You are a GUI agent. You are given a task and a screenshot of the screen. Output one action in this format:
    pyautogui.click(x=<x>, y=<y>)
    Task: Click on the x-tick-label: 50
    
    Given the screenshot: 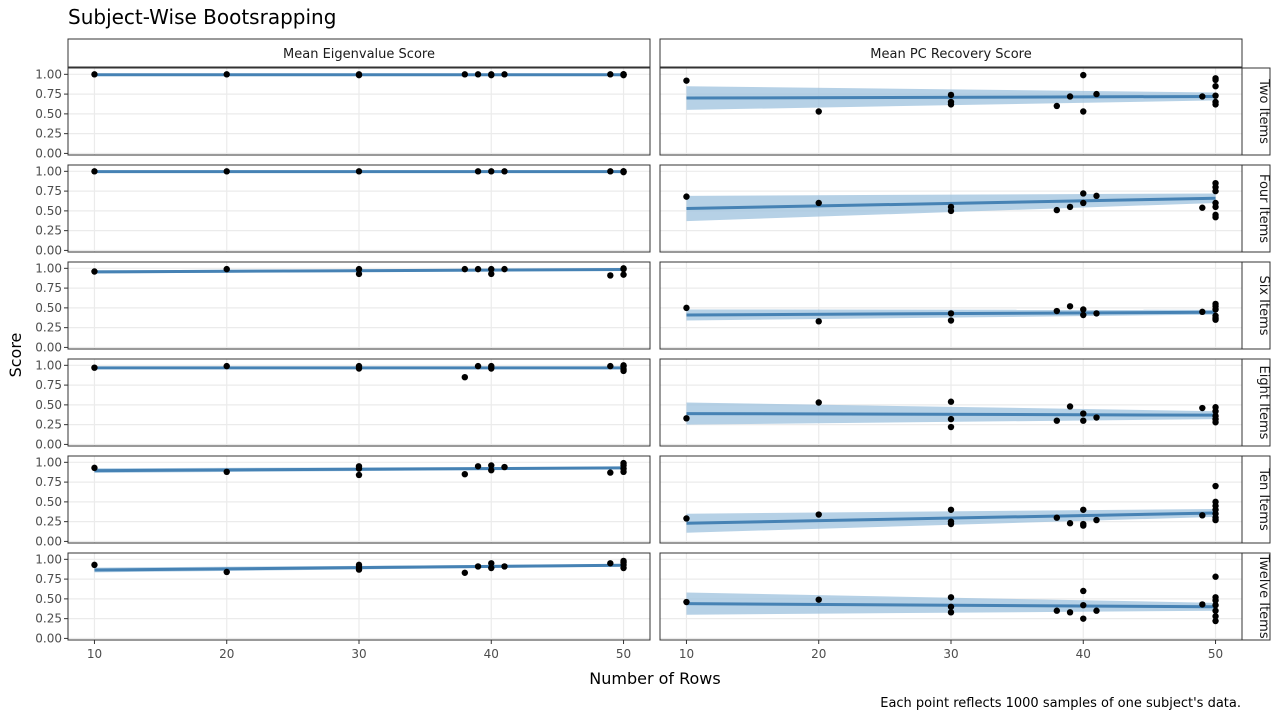 What is the action you would take?
    pyautogui.click(x=623, y=654)
    